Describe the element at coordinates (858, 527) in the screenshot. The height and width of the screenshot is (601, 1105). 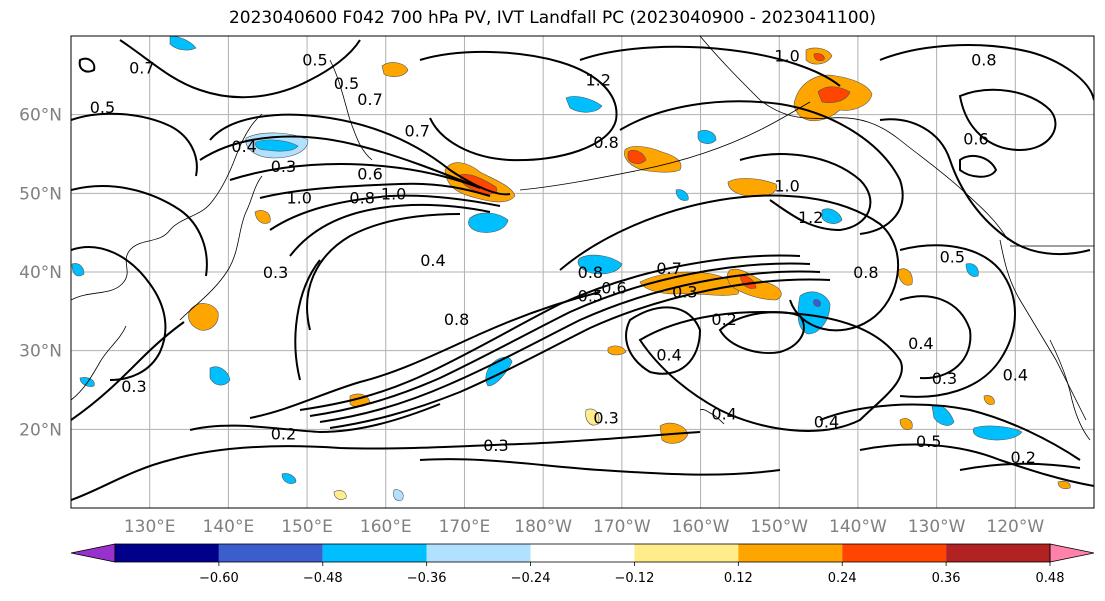
I see `longitude-label: 140°W` at that location.